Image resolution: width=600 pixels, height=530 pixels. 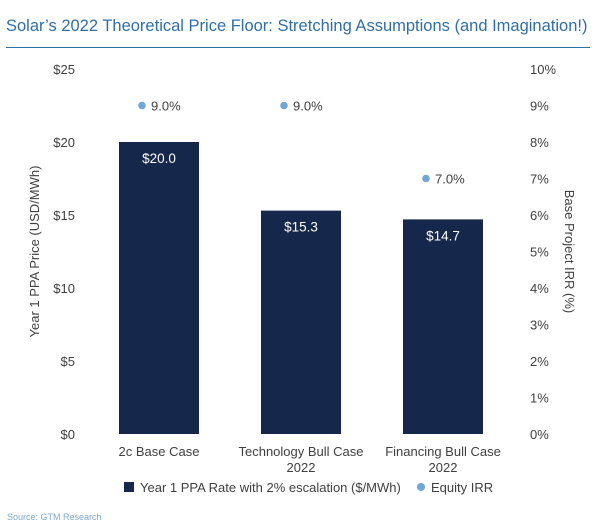 I want to click on right-axis-tick-label: 10%, so click(x=543, y=69).